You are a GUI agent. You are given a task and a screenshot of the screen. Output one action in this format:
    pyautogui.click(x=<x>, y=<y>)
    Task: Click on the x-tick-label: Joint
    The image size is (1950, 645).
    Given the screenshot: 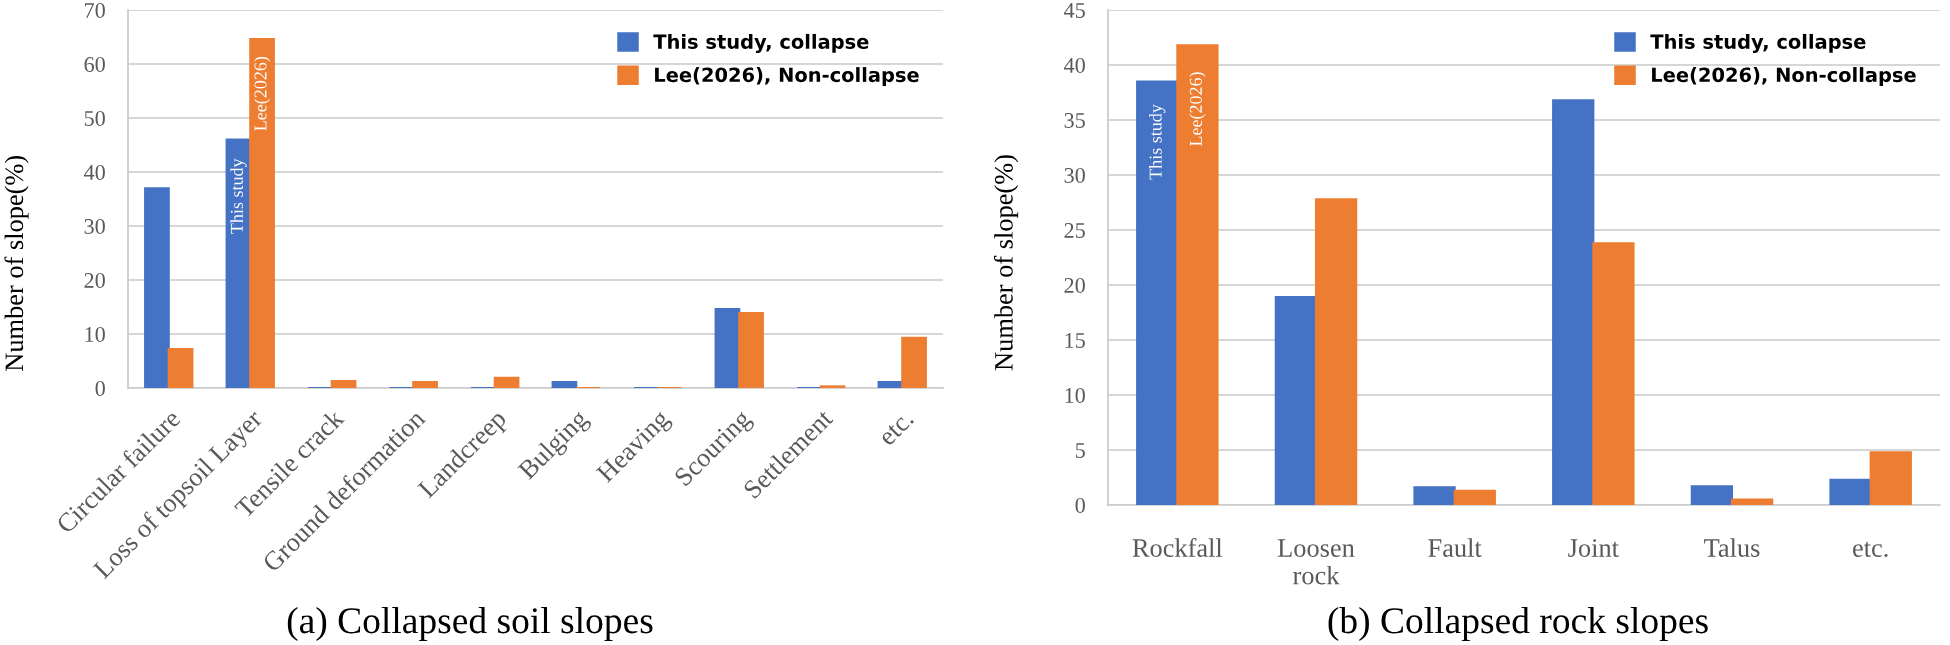 What is the action you would take?
    pyautogui.click(x=1593, y=548)
    